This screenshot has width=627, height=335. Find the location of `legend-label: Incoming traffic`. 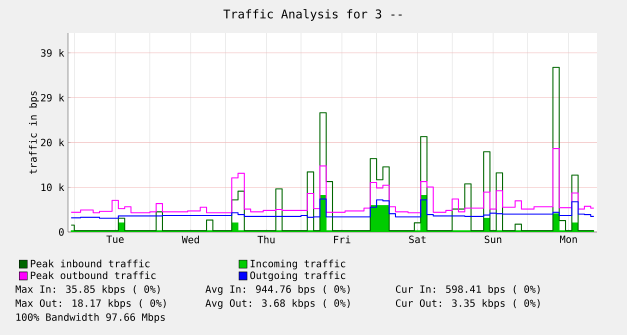

legend-label: Incoming traffic is located at coordinates (298, 265).